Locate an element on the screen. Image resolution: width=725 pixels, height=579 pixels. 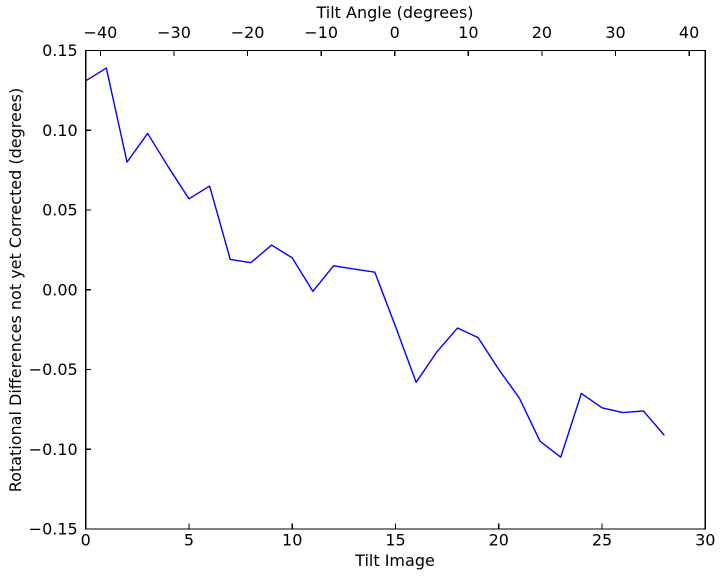
x-top-tick-label: −10 is located at coordinates (321, 32).